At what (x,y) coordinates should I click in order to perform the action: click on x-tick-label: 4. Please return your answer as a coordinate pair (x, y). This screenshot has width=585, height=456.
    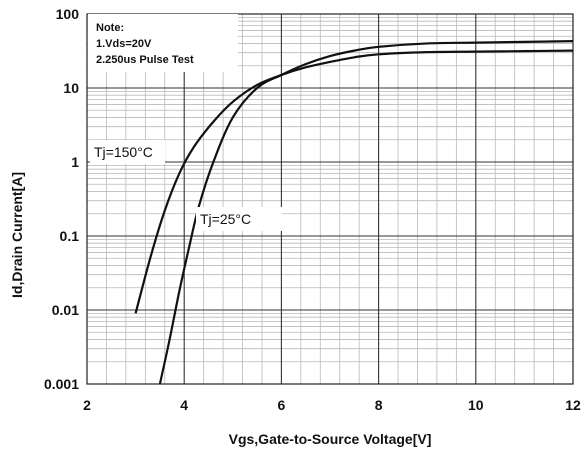
    Looking at the image, I should click on (184, 405).